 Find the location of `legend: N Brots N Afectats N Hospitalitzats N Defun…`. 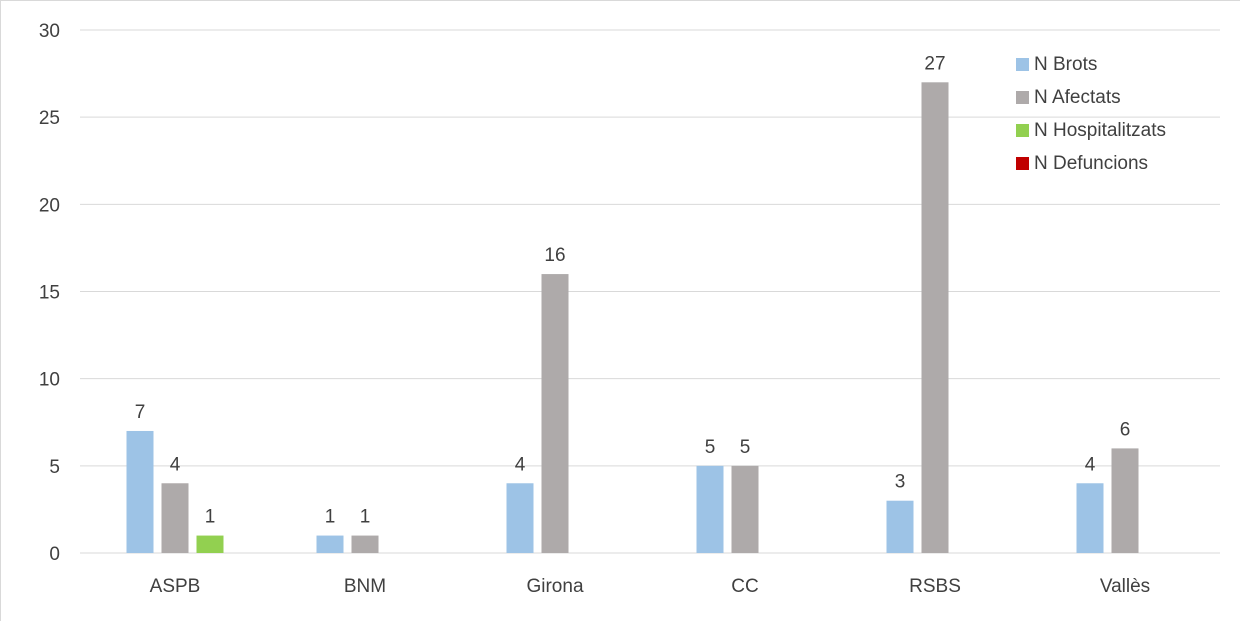

legend: N Brots N Afectats N Hospitalitzats N Defun… is located at coordinates (1091, 114).